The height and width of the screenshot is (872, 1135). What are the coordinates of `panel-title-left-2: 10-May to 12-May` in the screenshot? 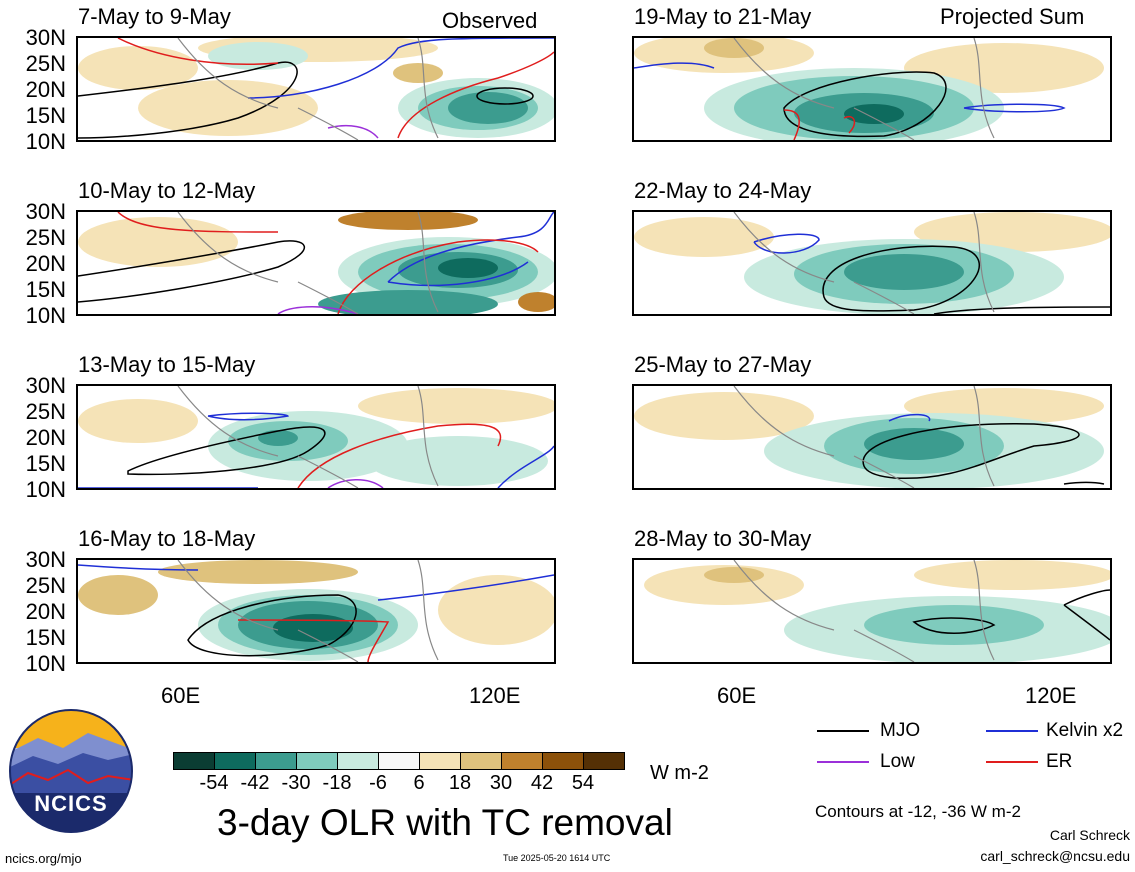 It's located at (167, 190).